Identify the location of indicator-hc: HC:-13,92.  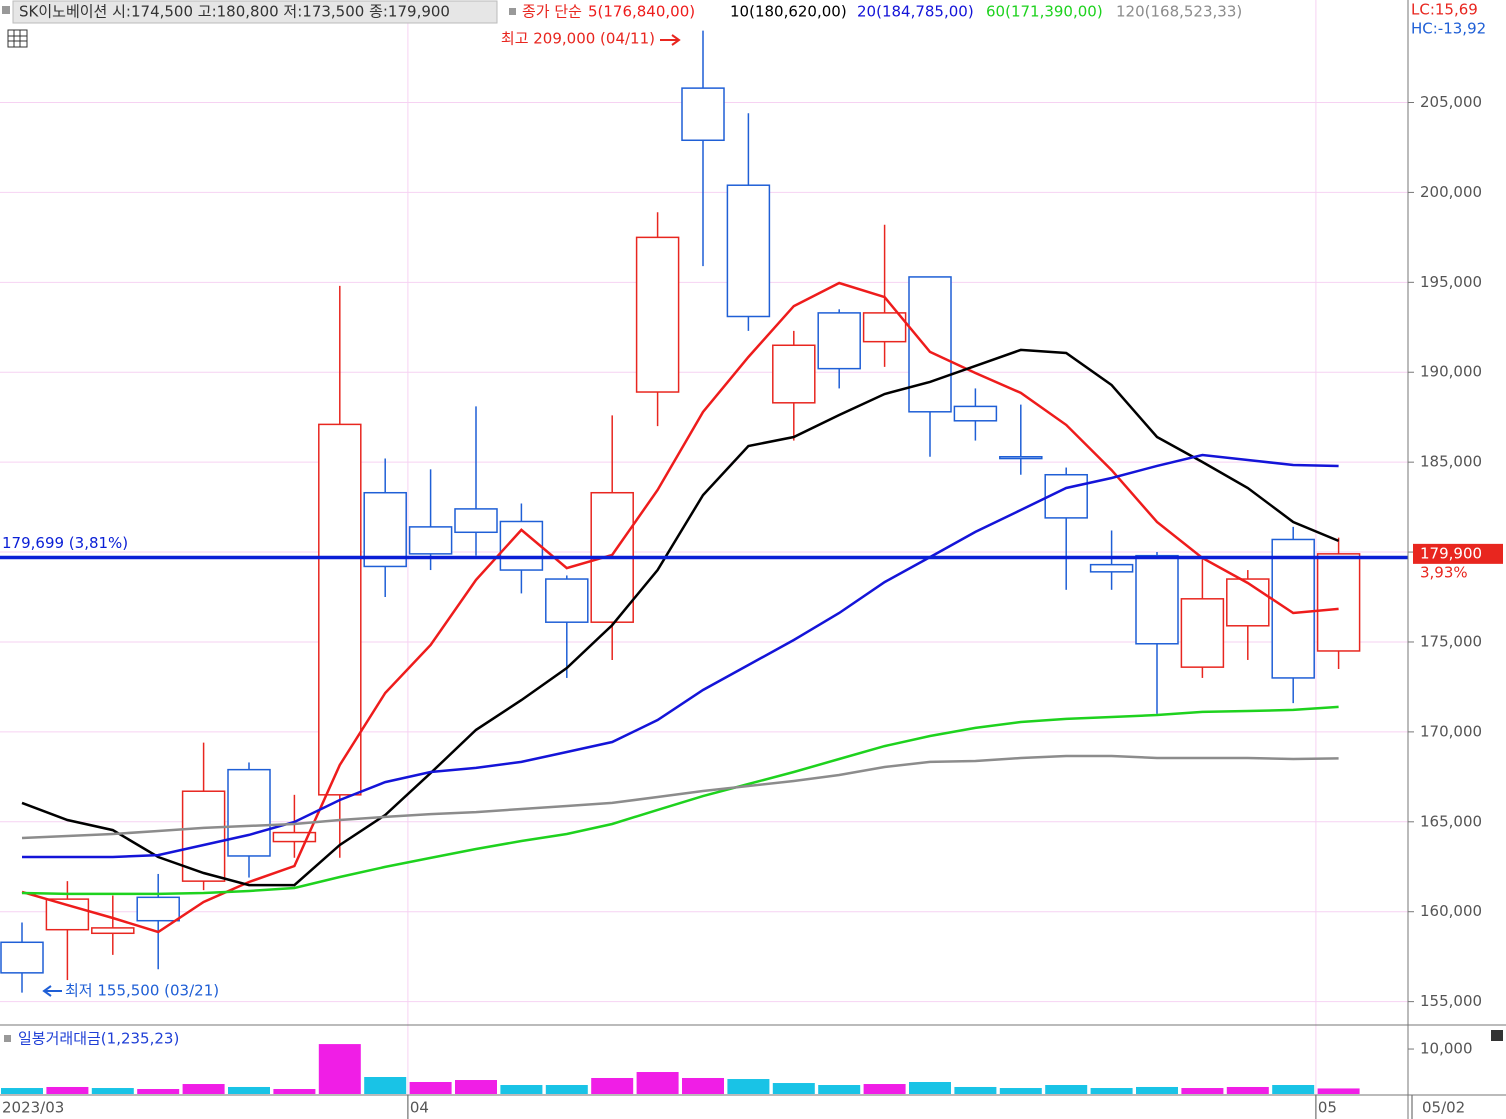
(1448, 29).